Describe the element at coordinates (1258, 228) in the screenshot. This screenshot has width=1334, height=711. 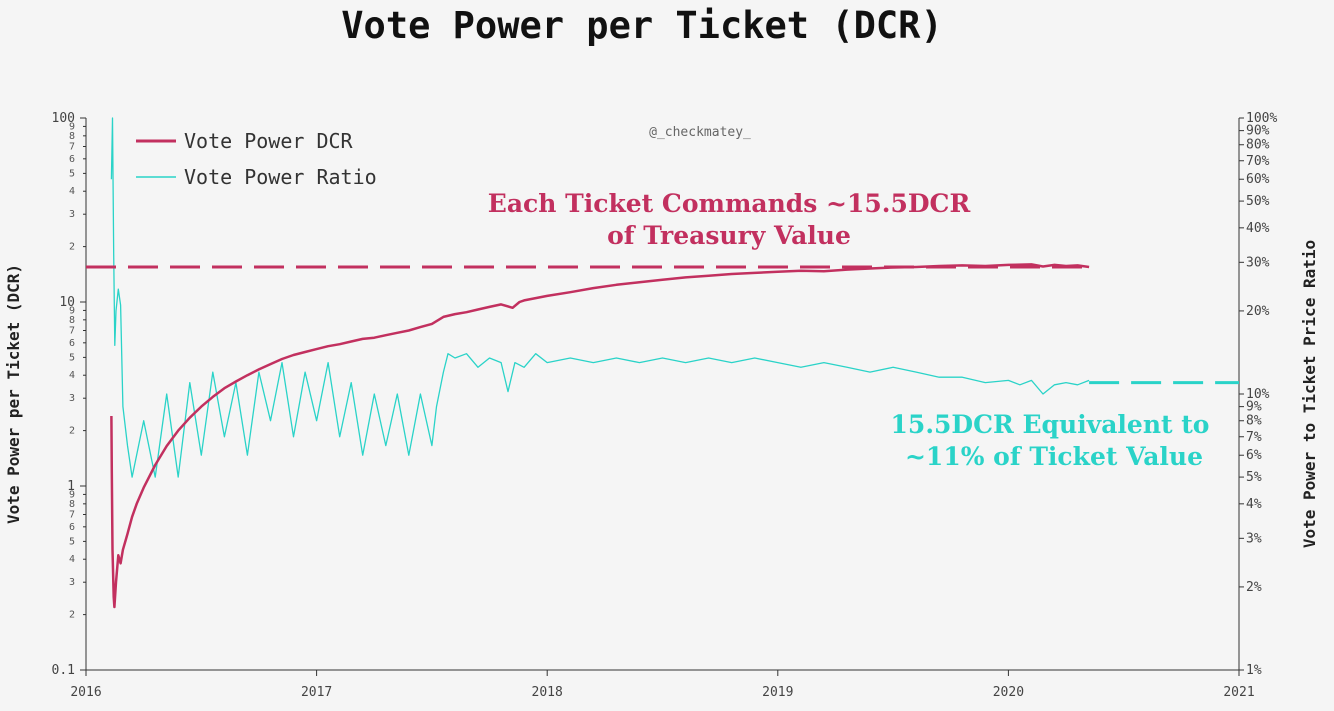
I see `right-tick-label: 40%` at that location.